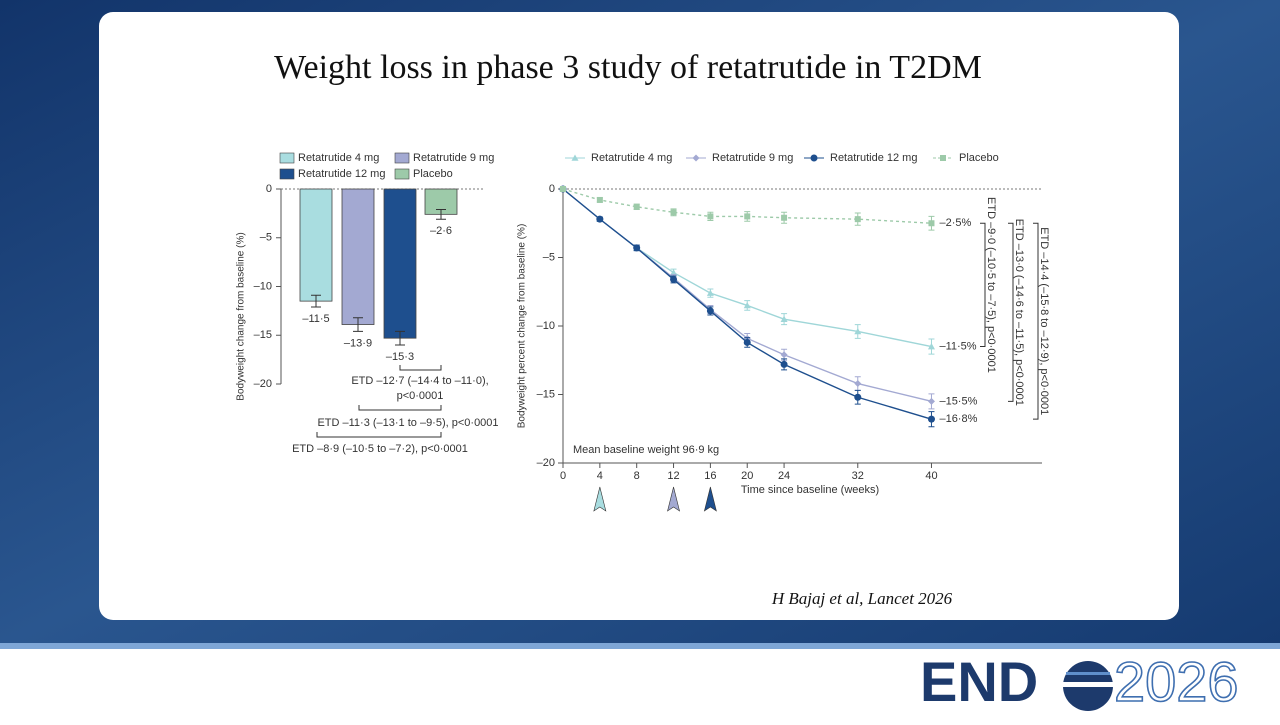 The width and height of the screenshot is (1280, 725). I want to click on logo-year: 2026, so click(1176, 681).